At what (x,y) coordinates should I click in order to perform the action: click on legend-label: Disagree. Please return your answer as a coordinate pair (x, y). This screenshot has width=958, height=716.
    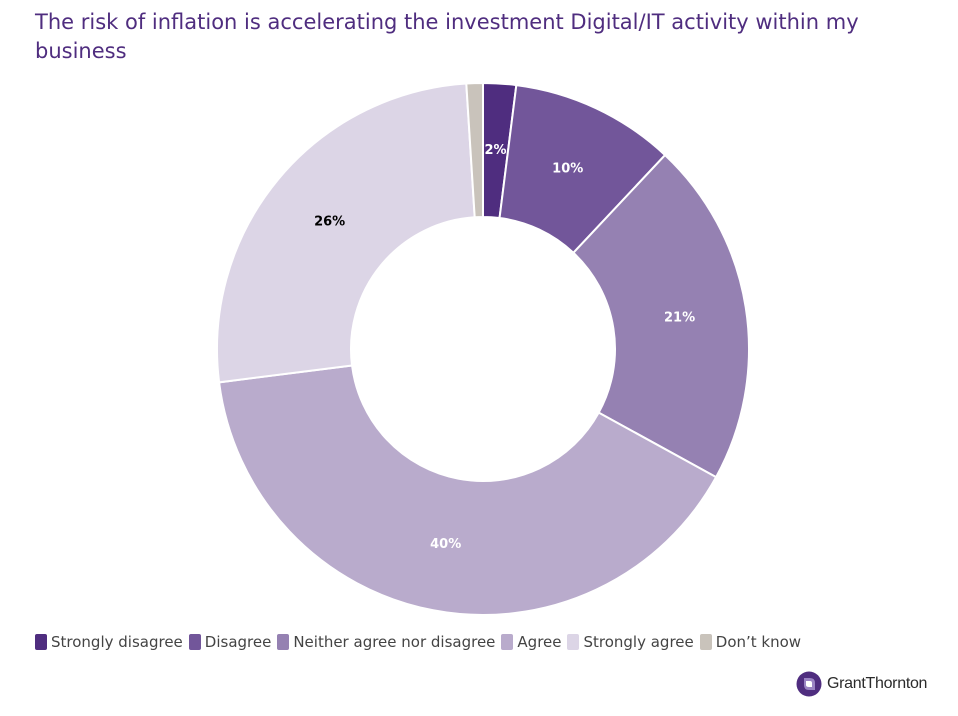
    Looking at the image, I should click on (238, 642).